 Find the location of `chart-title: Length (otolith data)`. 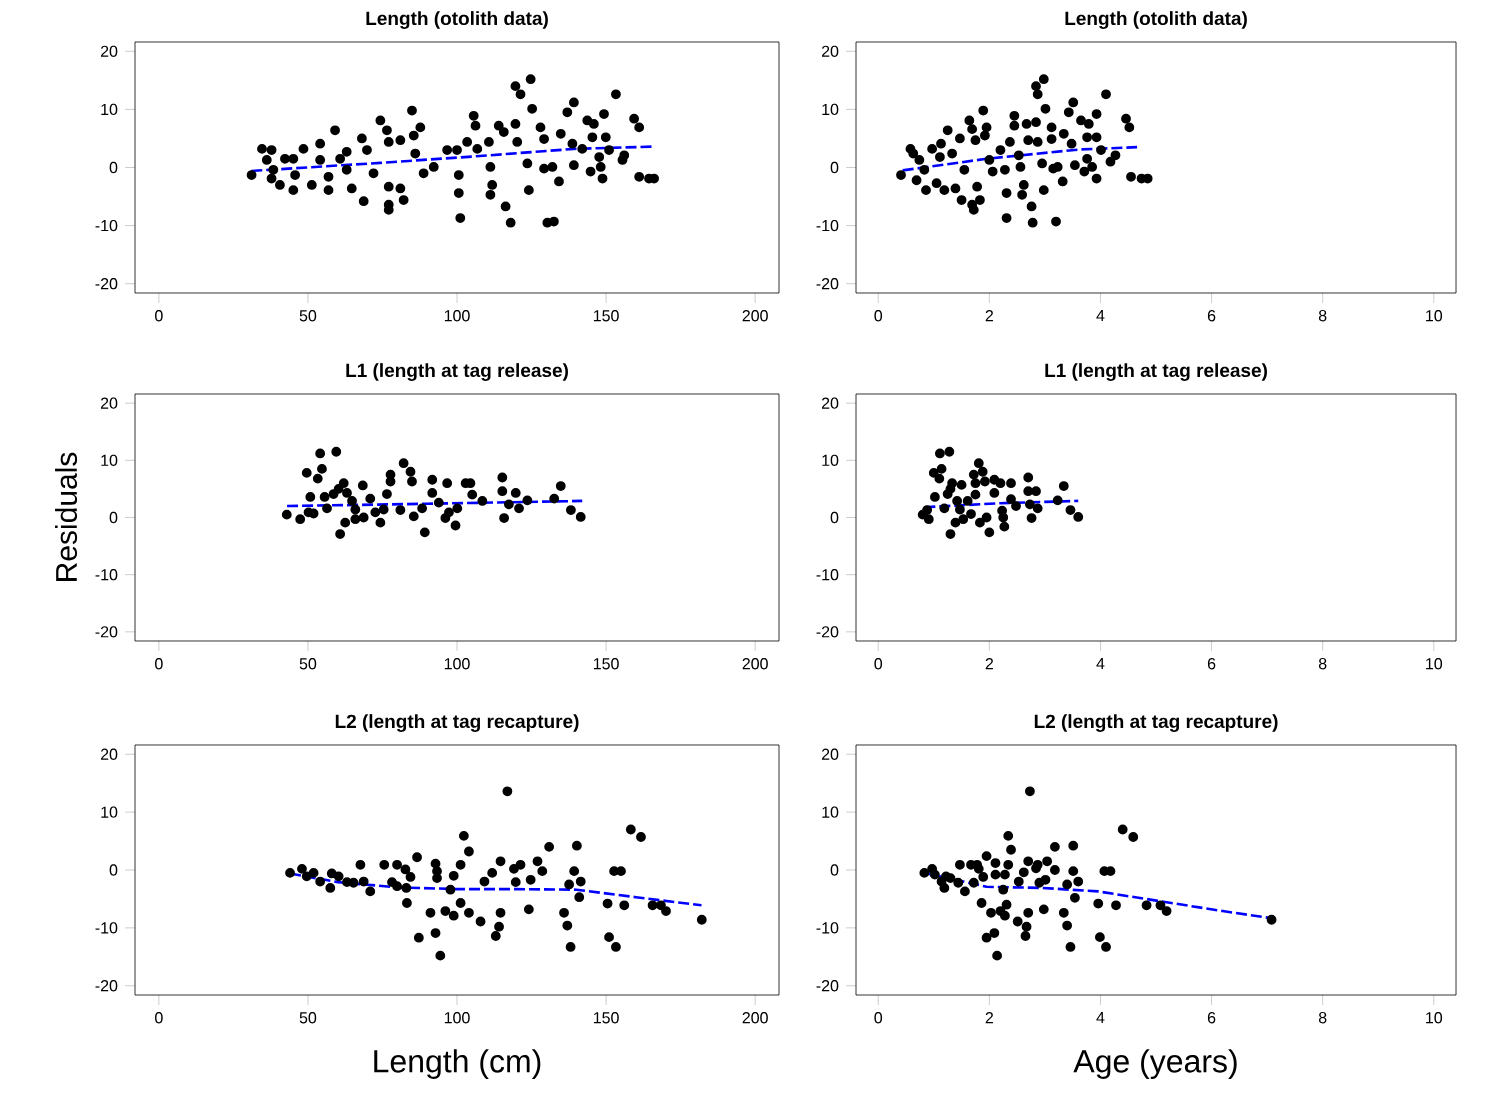

chart-title: Length (otolith data) is located at coordinates (1156, 20).